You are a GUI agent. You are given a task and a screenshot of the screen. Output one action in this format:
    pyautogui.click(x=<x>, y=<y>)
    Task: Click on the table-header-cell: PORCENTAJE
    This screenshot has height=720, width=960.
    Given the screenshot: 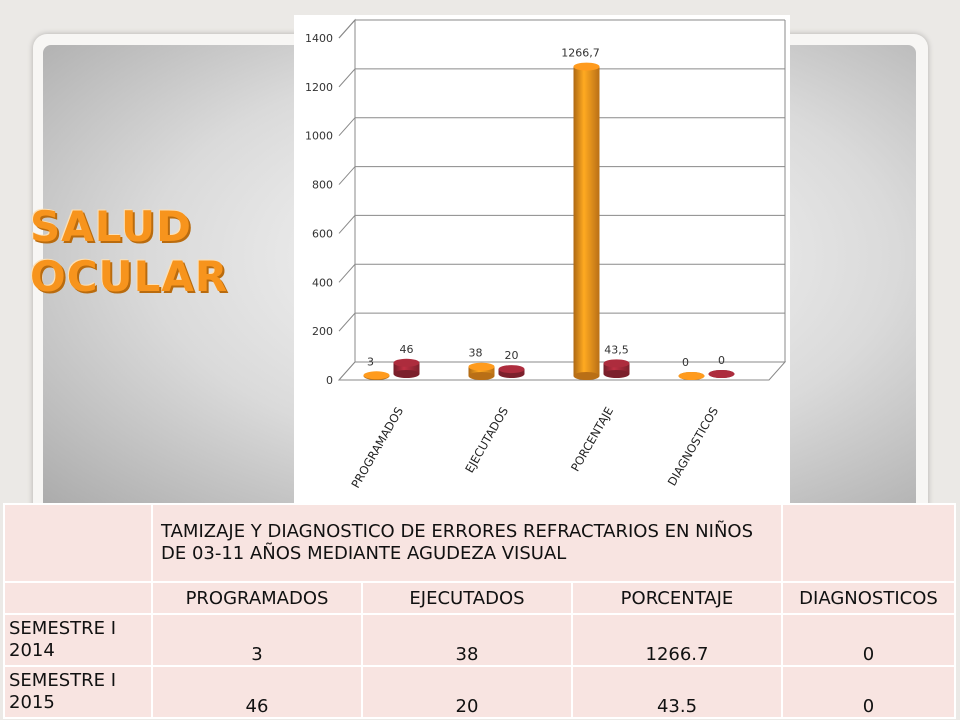 What is the action you would take?
    pyautogui.click(x=677, y=598)
    